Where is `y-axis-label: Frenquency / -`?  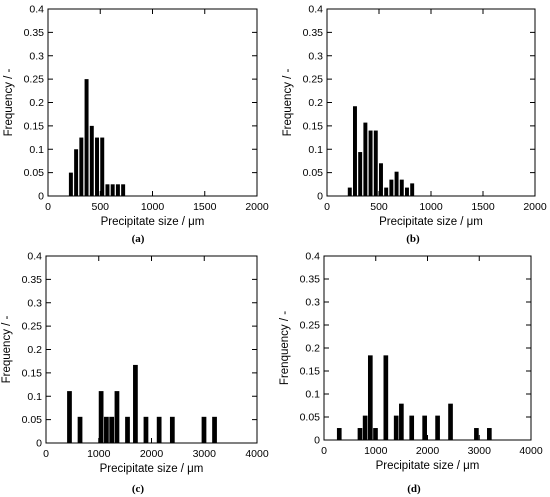
y-axis-label: Frenquency / - is located at coordinates (285, 348).